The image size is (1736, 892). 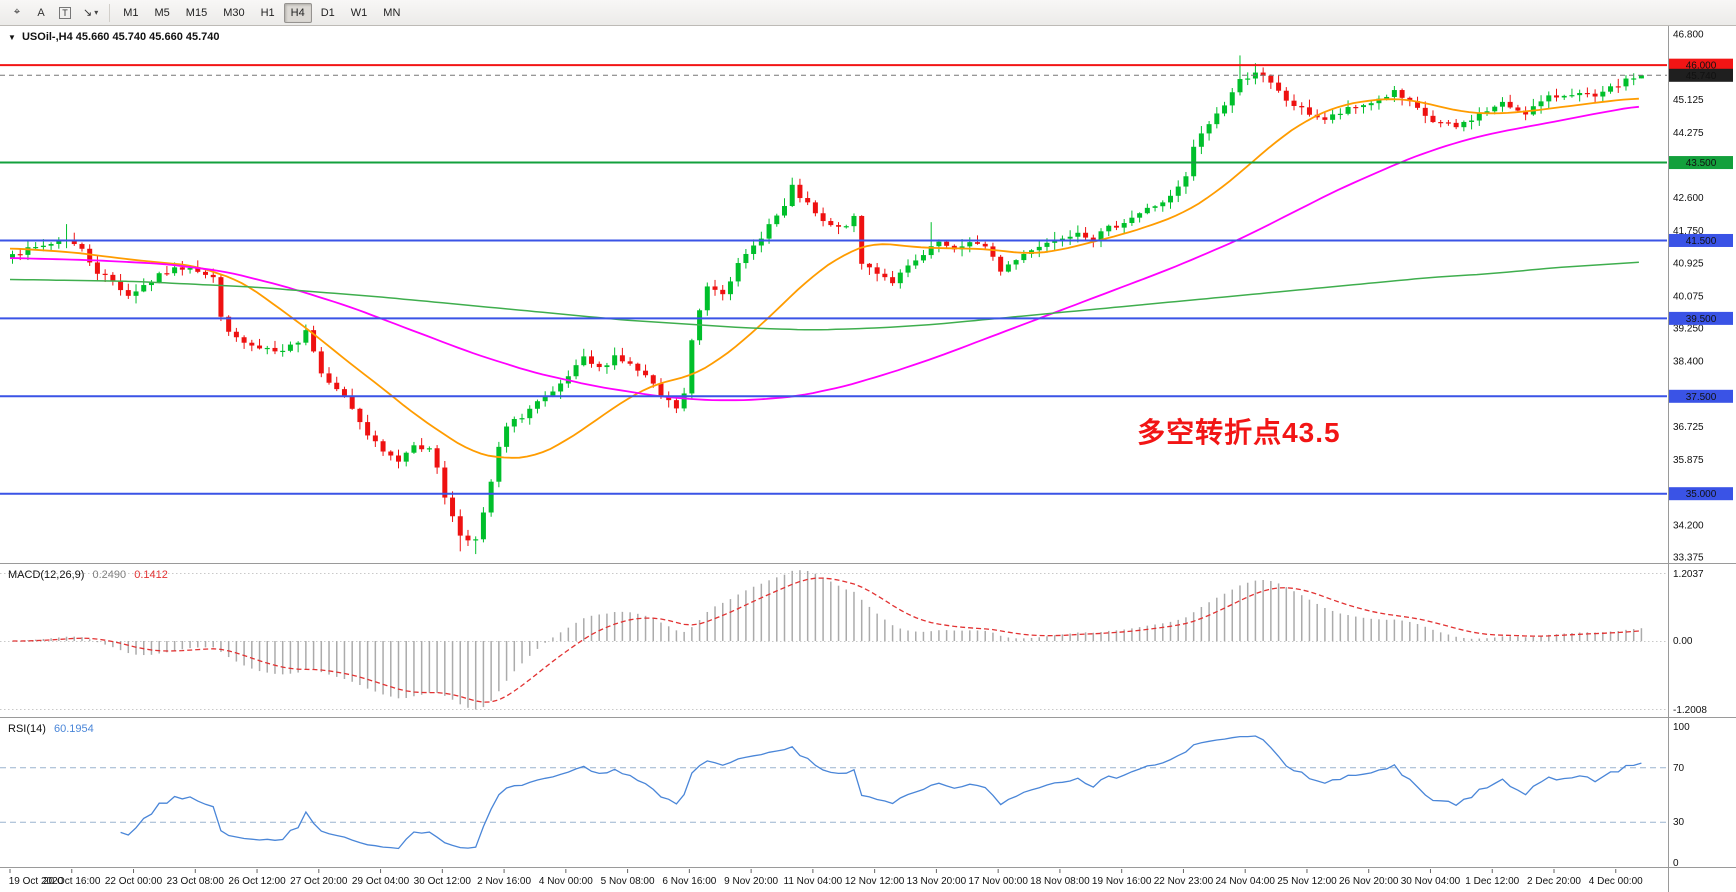 What do you see at coordinates (1554, 881) in the screenshot?
I see `svg-text: 2 Dec 20:00` at bounding box center [1554, 881].